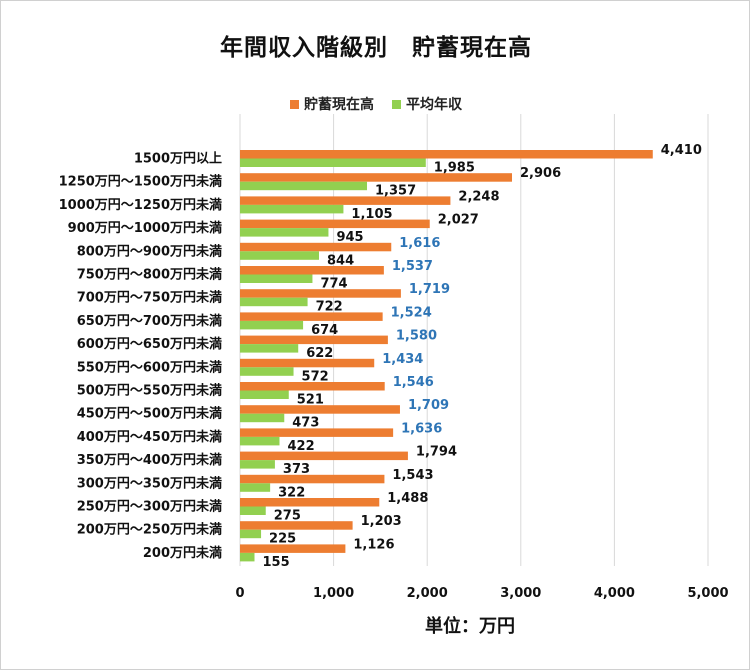 The image size is (752, 672). What do you see at coordinates (239, 593) in the screenshot?
I see `x-tick-label: 0` at bounding box center [239, 593].